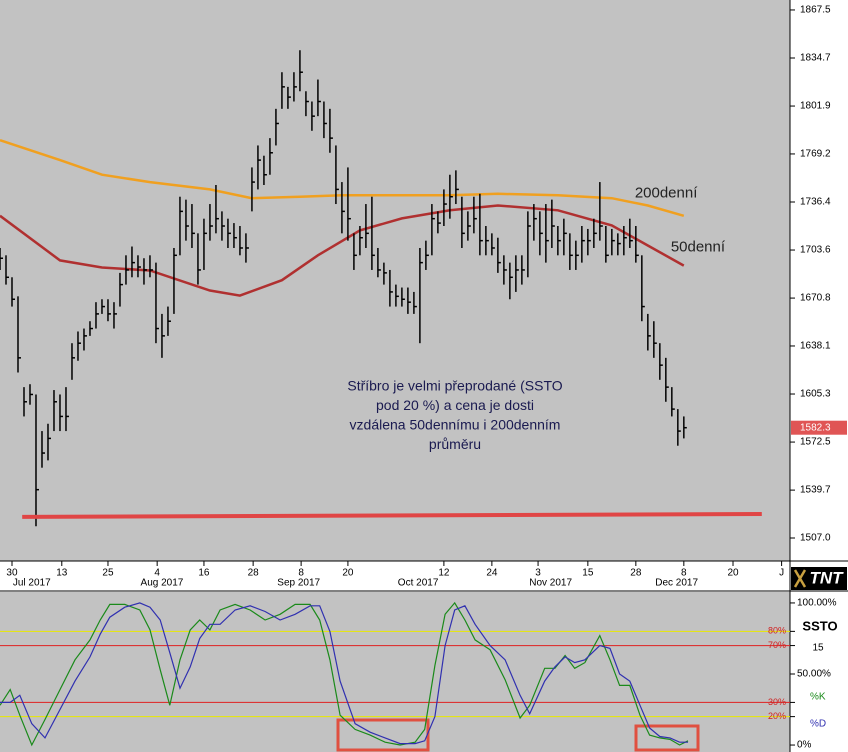 The image size is (848, 752). I want to click on y-tick-label: 50.00%, so click(814, 674).